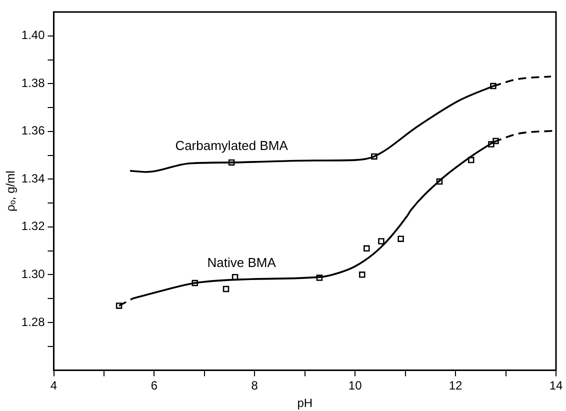  I want to click on y-tick-label: 1.38, so click(33, 83).